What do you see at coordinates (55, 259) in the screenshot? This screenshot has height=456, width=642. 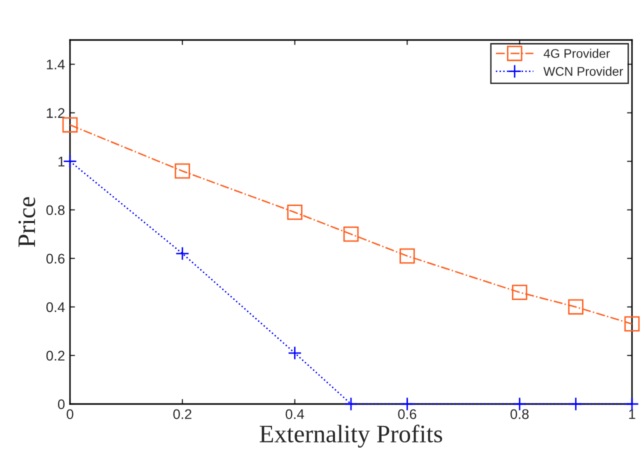 I see `y-tick-label: 0.6` at bounding box center [55, 259].